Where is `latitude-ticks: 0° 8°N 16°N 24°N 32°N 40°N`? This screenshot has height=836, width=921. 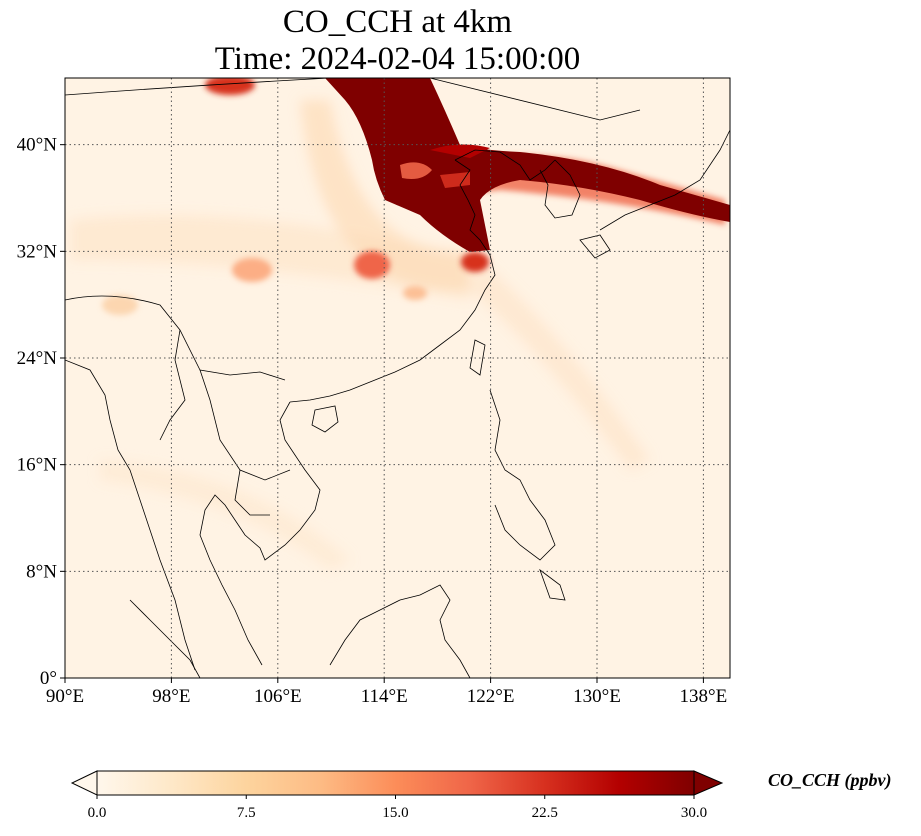
latitude-ticks: 0° 8°N 16°N 24°N 32°N 40°N is located at coordinates (41, 412).